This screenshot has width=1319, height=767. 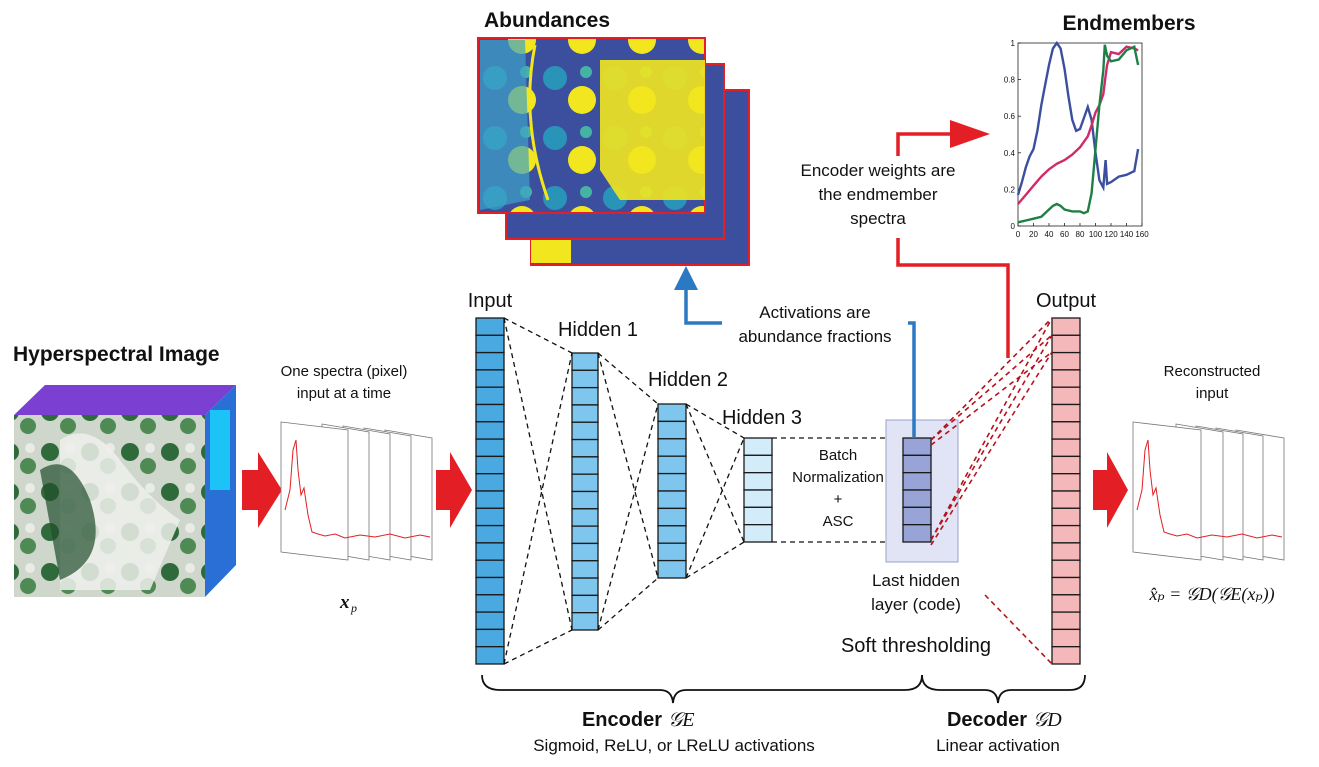 I want to click on input-note-line1: One spectra (pixel), so click(x=344, y=371).